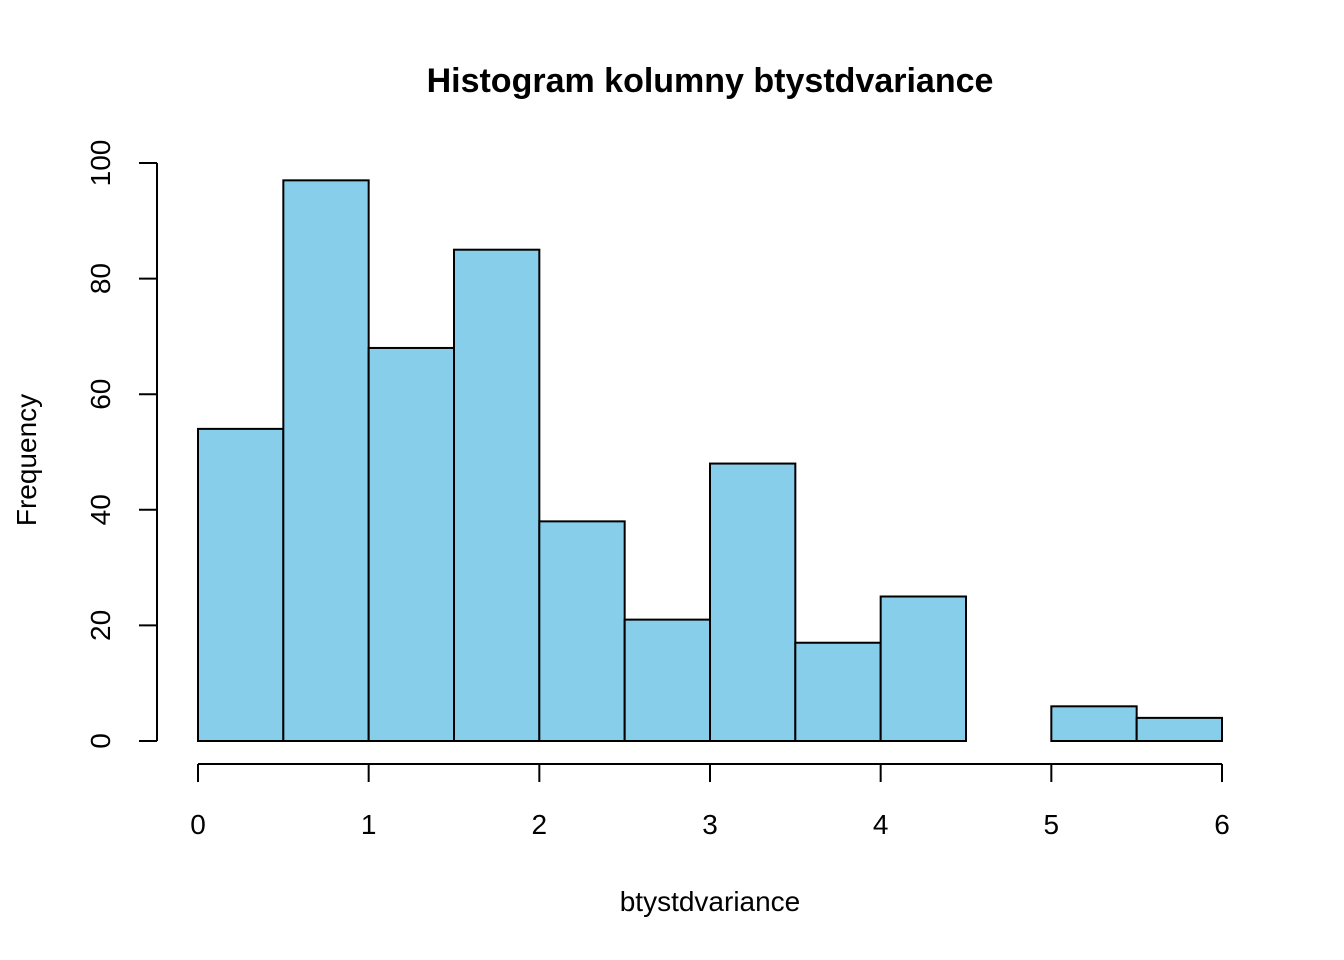 The width and height of the screenshot is (1344, 960). Describe the element at coordinates (710, 824) in the screenshot. I see `x-tick-label-3: 3` at that location.